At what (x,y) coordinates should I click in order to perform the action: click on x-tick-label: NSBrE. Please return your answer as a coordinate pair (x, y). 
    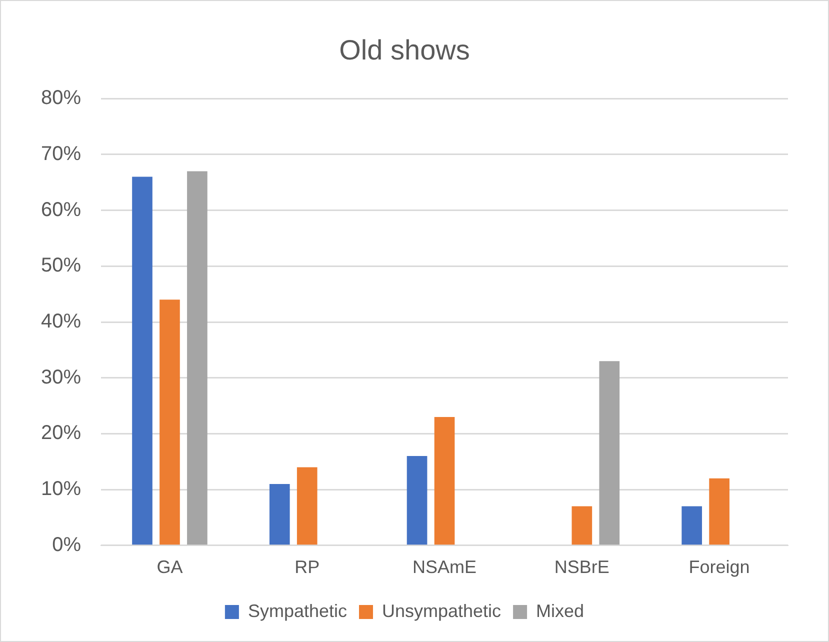
    Looking at the image, I should click on (582, 567).